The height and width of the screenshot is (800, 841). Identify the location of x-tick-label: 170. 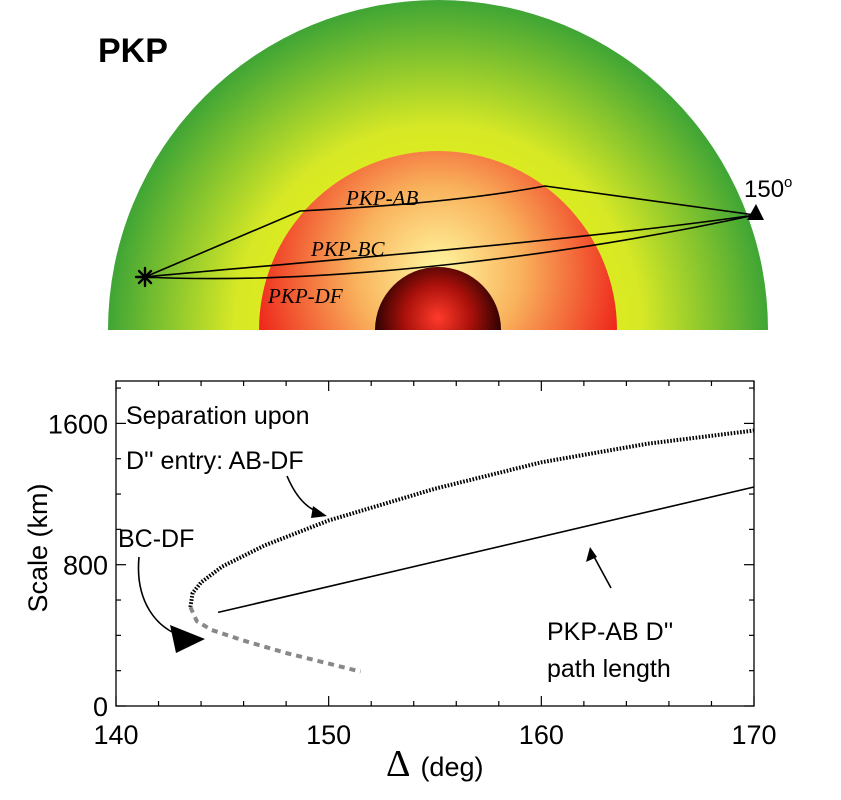
(753, 735).